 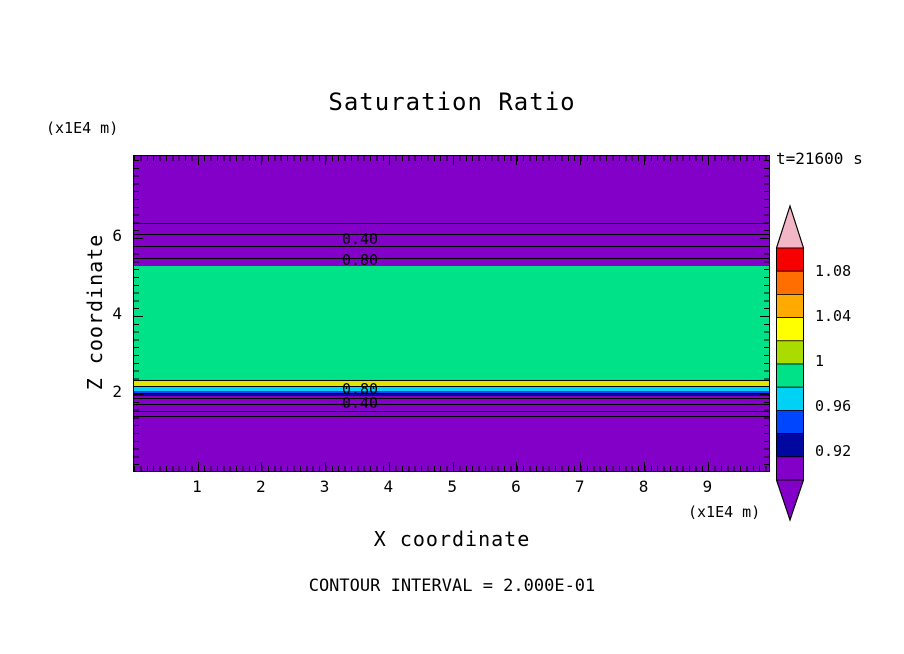 What do you see at coordinates (117, 391) in the screenshot?
I see `y-tick-label: 2` at bounding box center [117, 391].